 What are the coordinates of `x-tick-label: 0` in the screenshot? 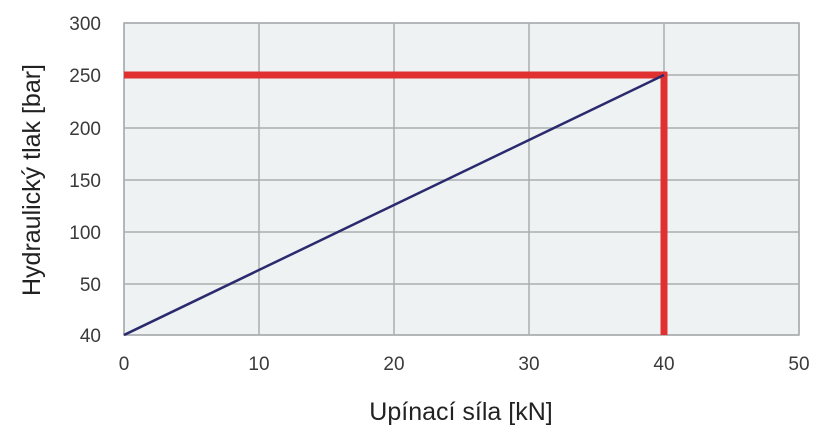 It's located at (124, 364).